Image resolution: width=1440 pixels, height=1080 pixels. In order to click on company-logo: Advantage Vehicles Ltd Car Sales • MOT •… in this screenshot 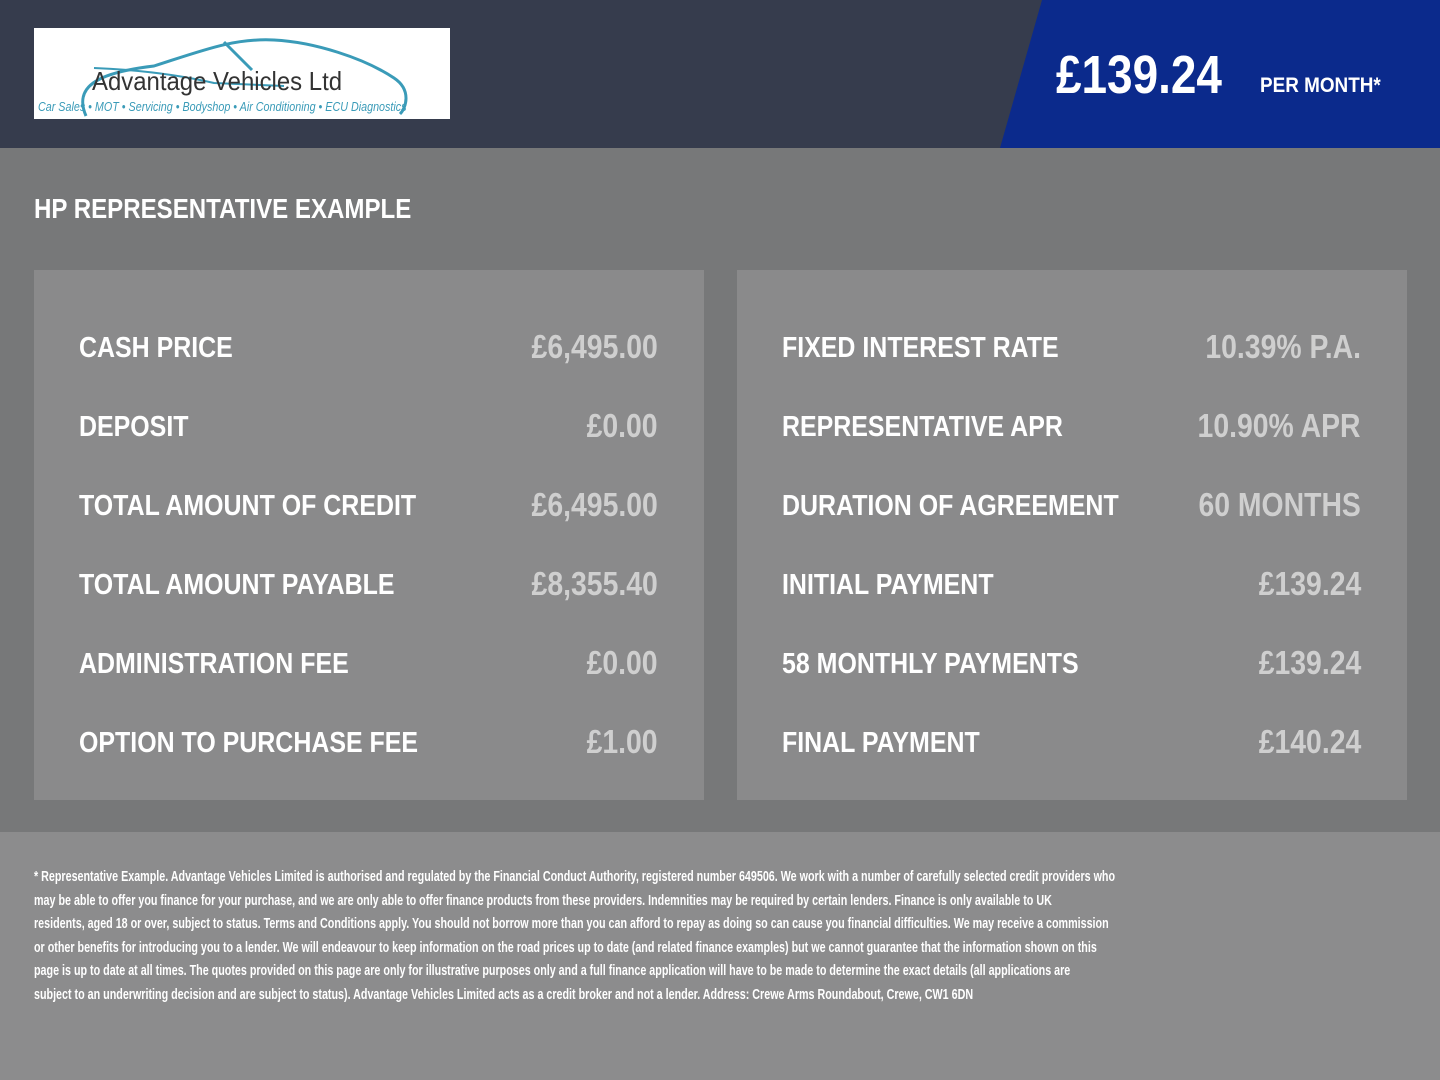, I will do `click(242, 73)`.